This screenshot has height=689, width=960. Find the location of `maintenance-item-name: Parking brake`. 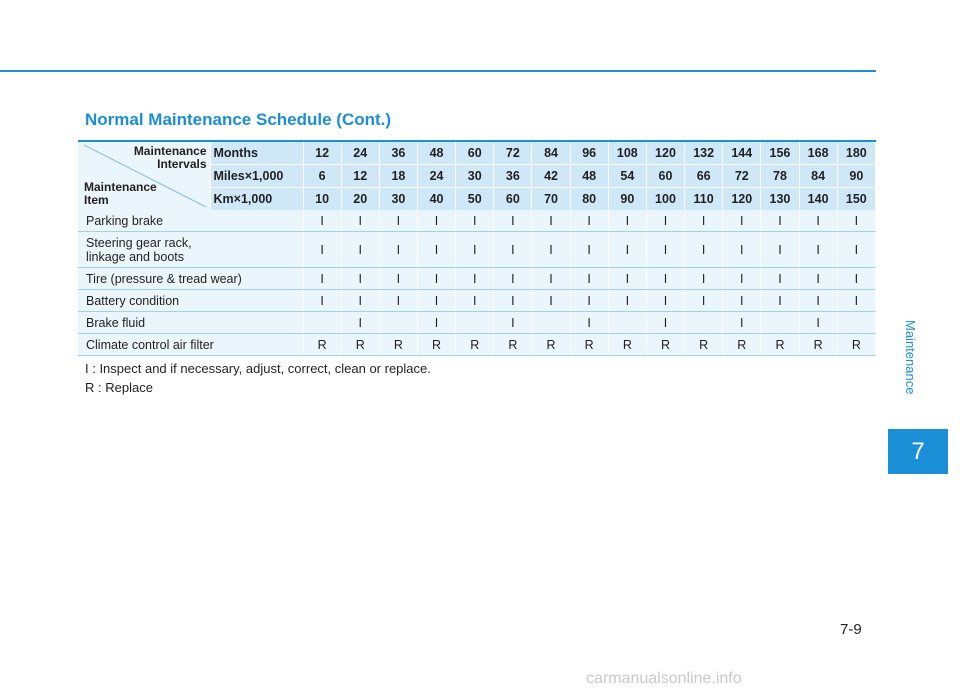

maintenance-item-name: Parking brake is located at coordinates (191, 221).